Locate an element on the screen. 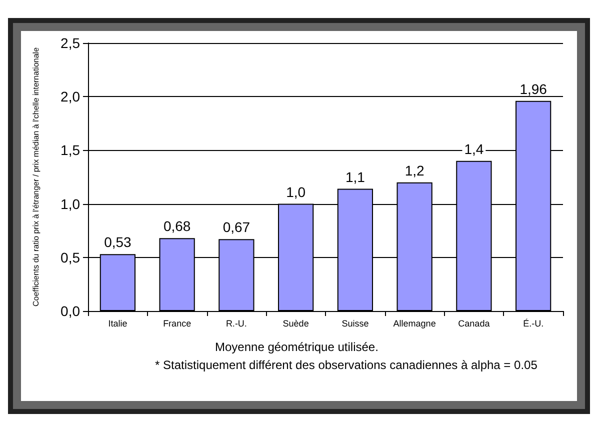 Image resolution: width=596 pixels, height=421 pixels. x-tick-label: Canada is located at coordinates (474, 323).